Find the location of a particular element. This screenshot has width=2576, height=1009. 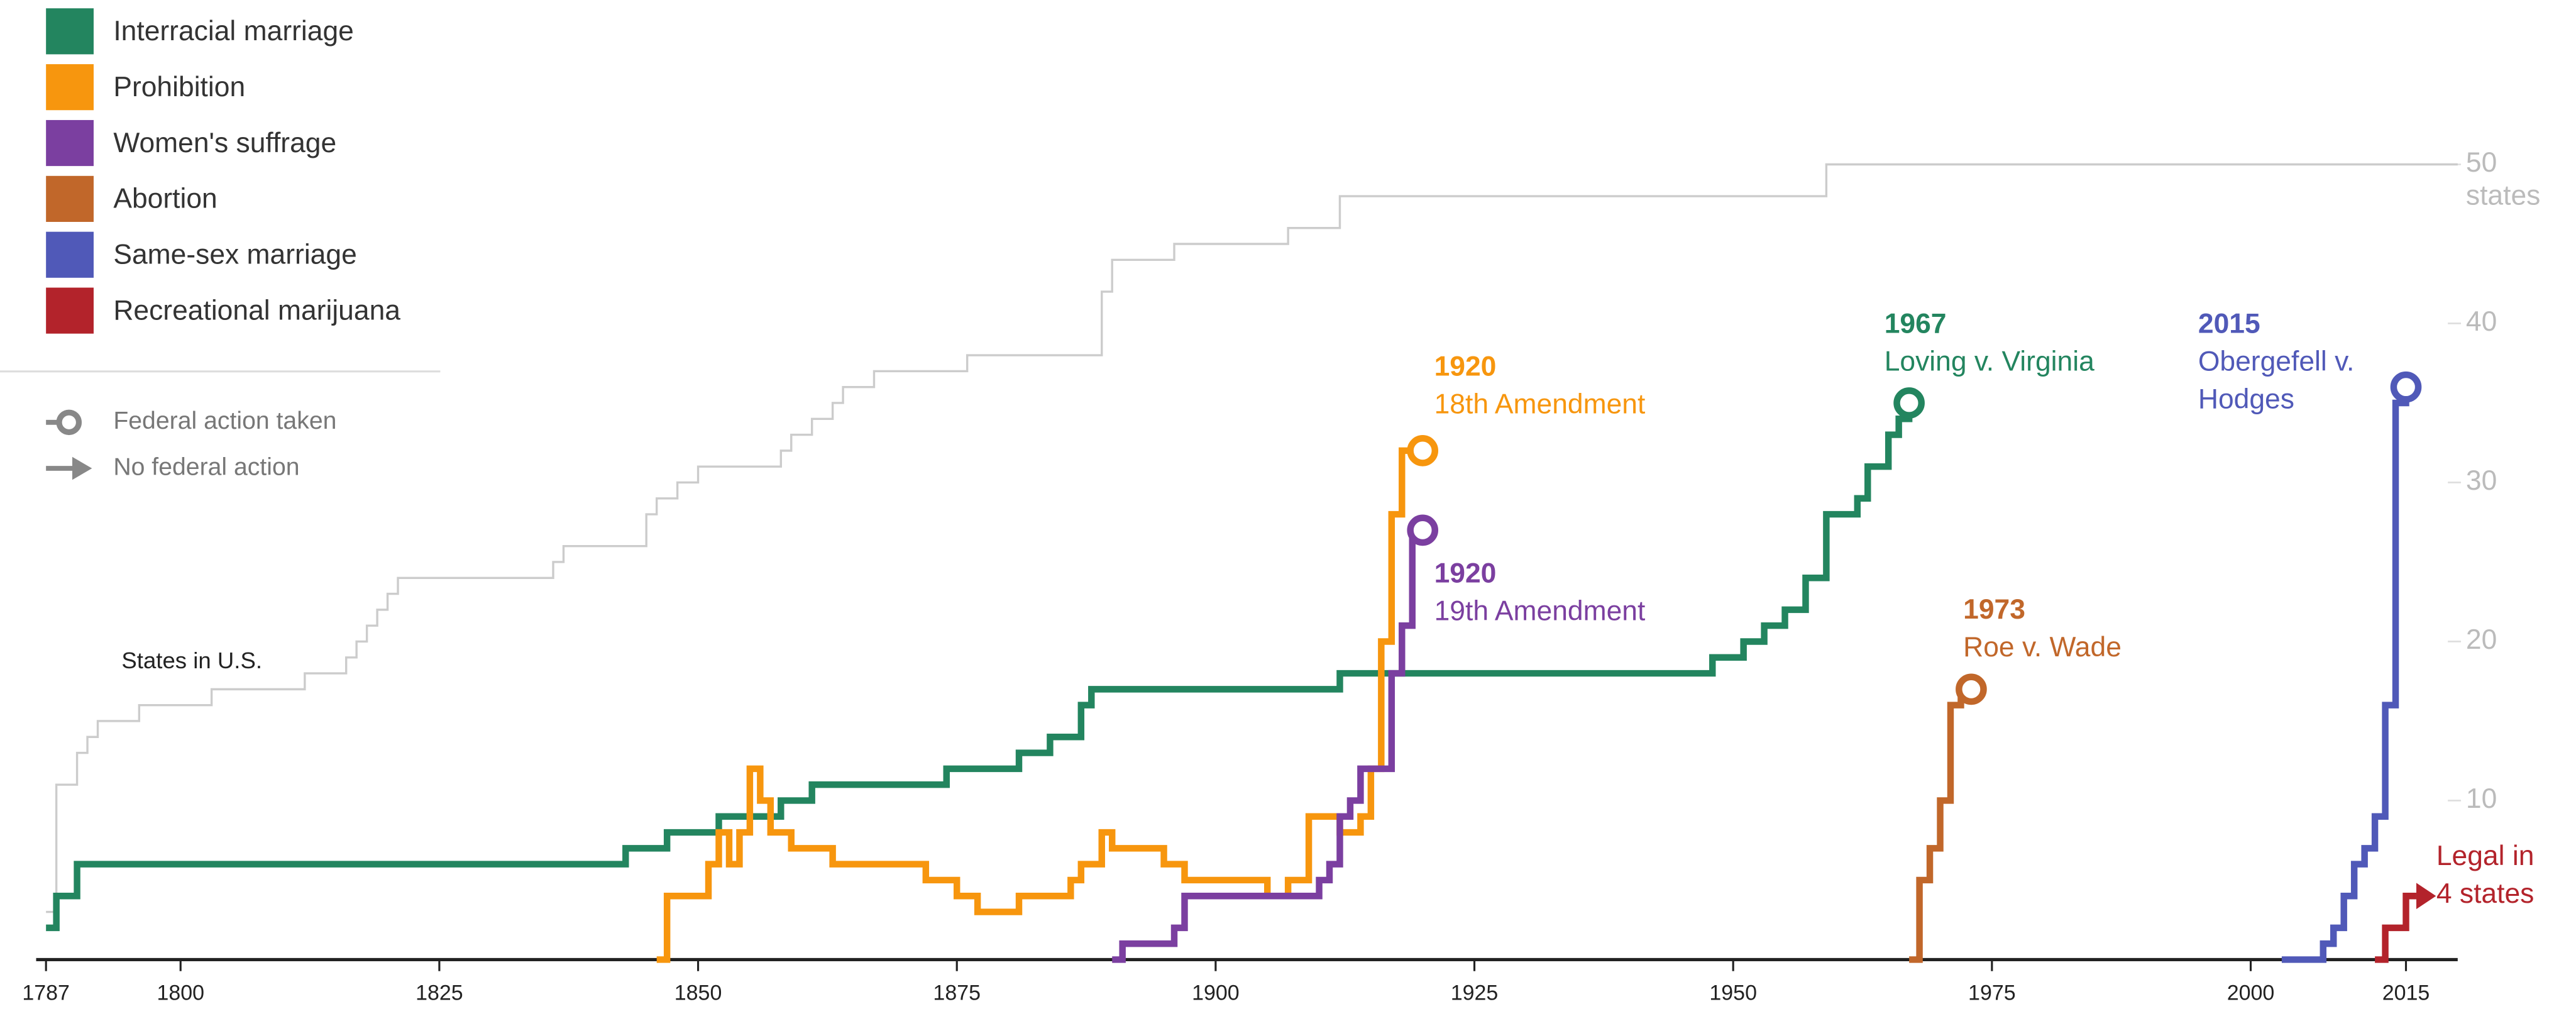

annotation: Obergefell v. is located at coordinates (2276, 361).